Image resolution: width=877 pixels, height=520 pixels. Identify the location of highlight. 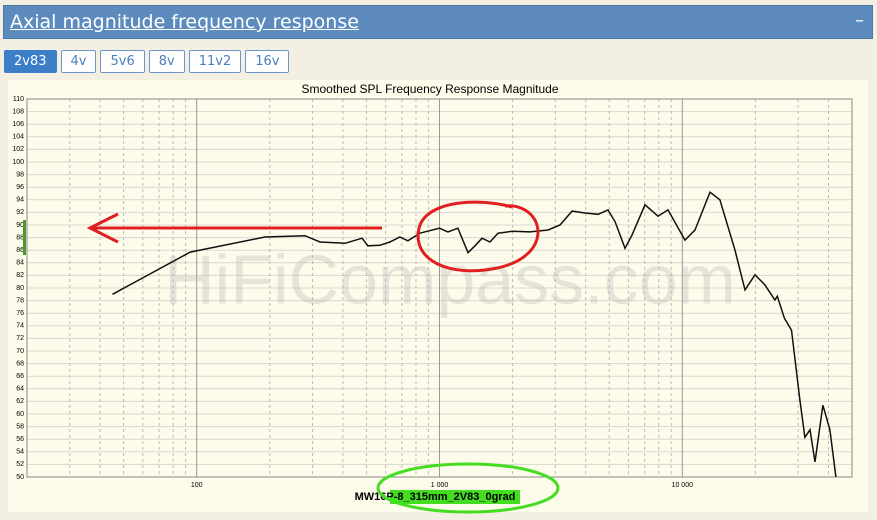
(455, 497).